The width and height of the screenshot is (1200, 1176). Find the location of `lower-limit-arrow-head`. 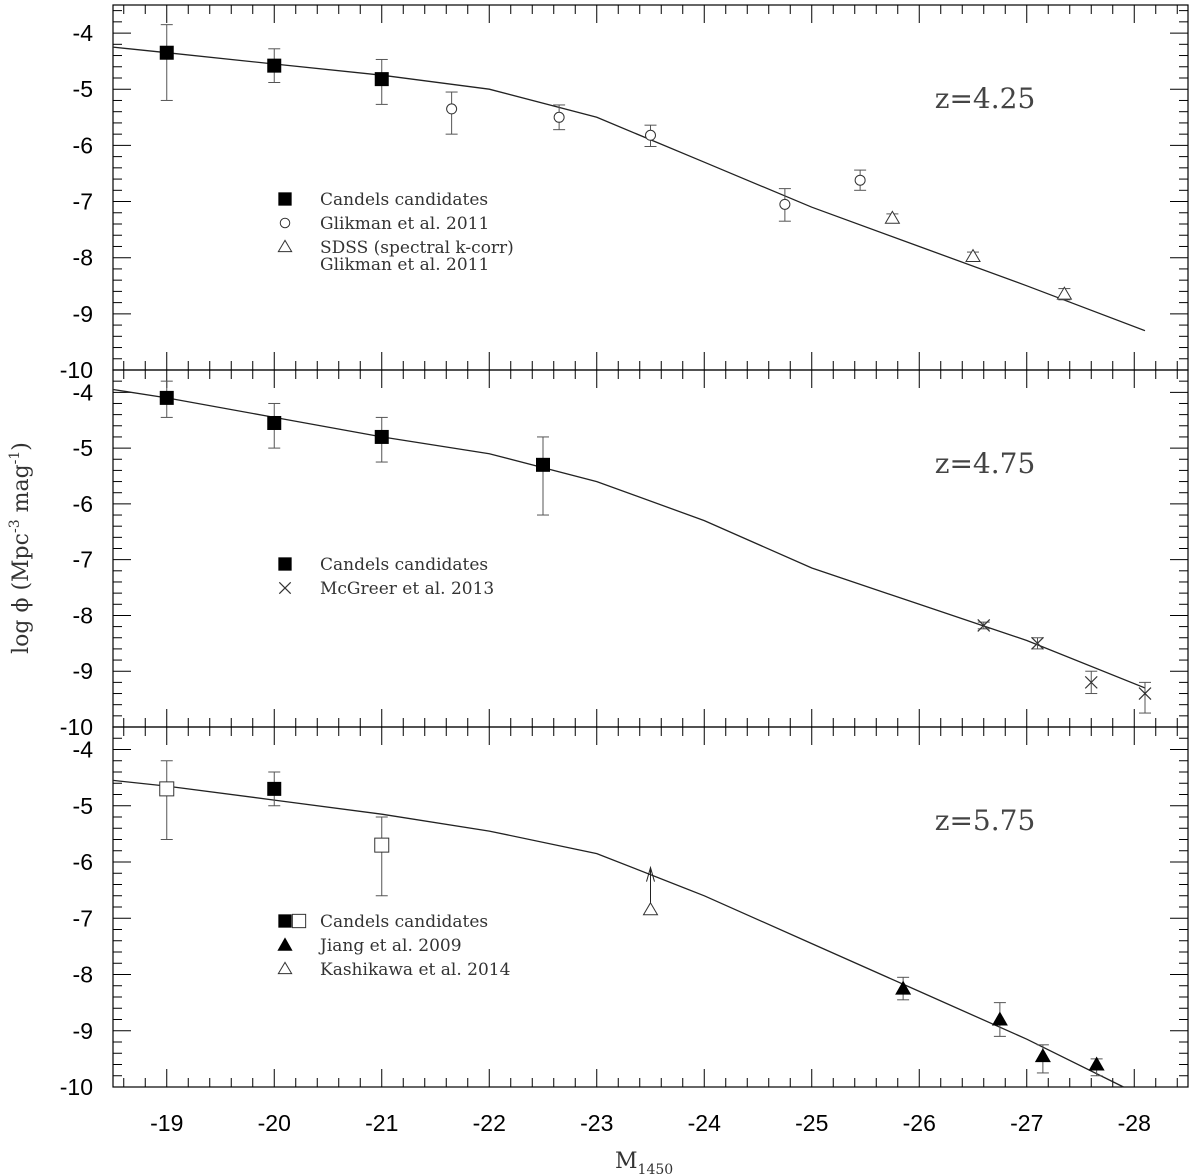

lower-limit-arrow-head is located at coordinates (650, 873).